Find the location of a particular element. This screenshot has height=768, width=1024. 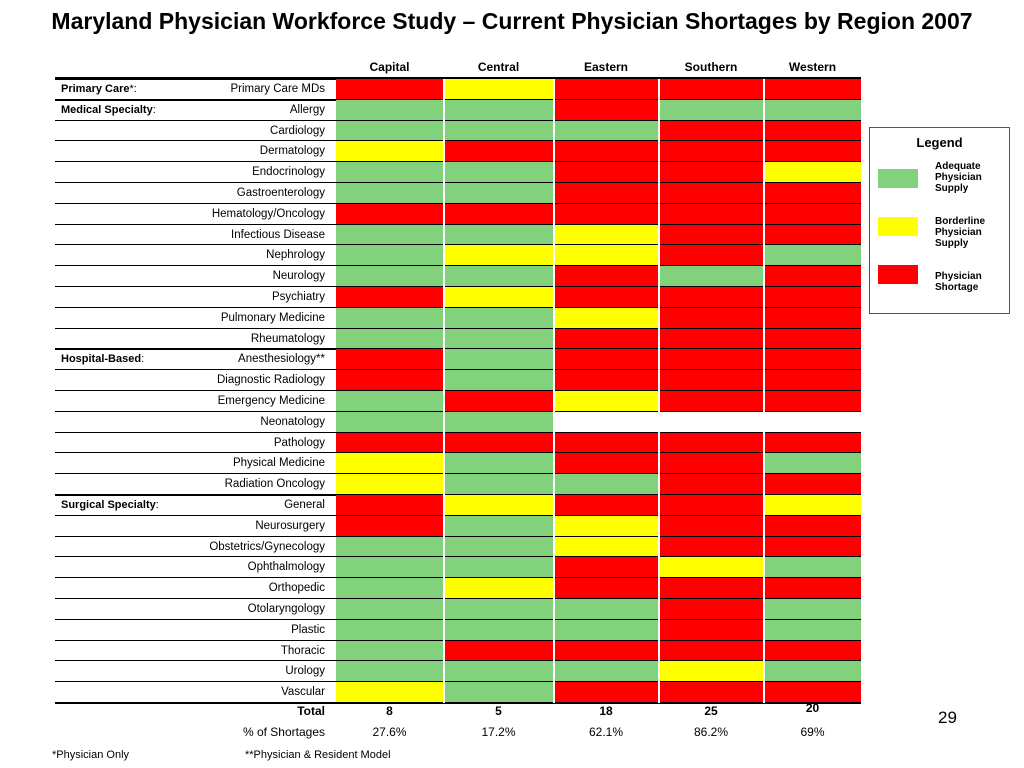

percent-value-capital: 27.6% is located at coordinates (389, 732).